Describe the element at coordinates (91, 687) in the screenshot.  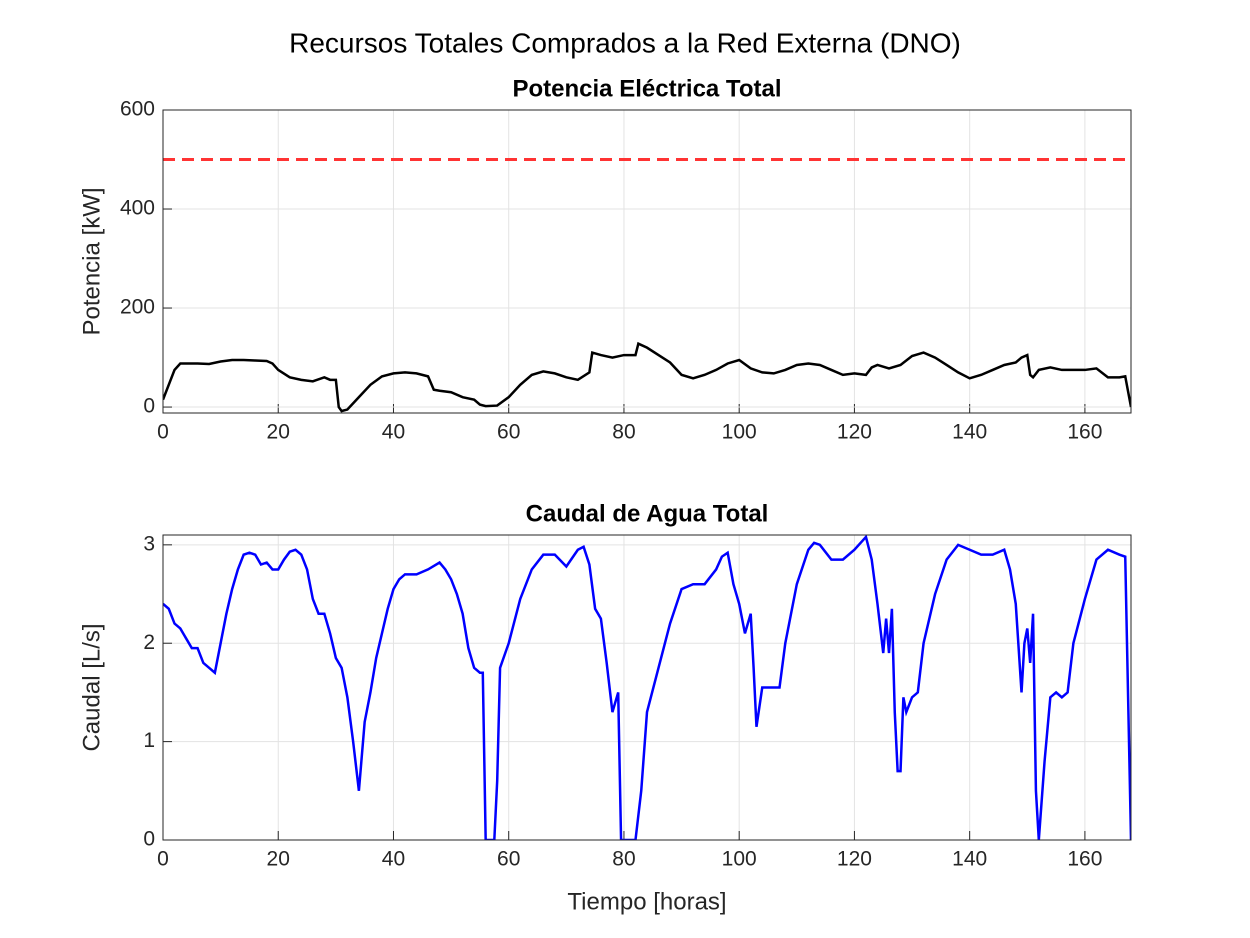
I see `y-axis-label: Caudal [L/s]` at that location.